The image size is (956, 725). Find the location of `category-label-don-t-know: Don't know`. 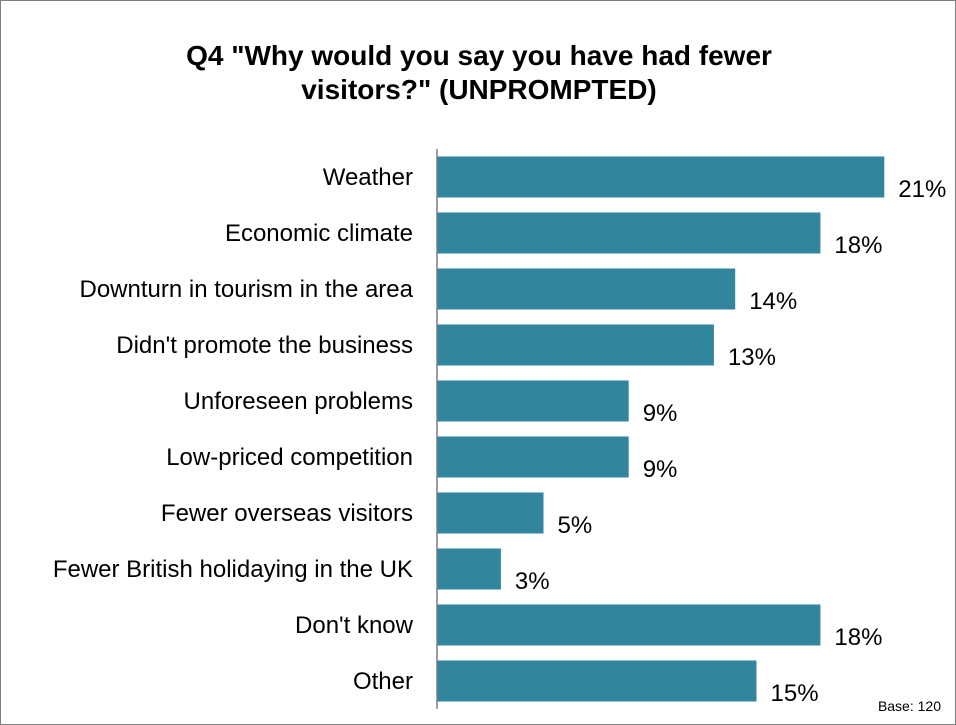

category-label-don-t-know: Don't know is located at coordinates (354, 625).